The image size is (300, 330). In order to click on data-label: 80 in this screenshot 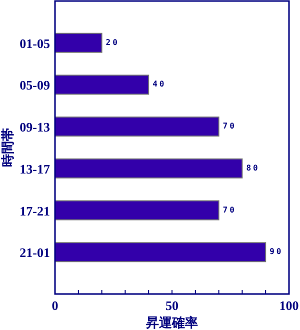, I will do `click(253, 167)`.